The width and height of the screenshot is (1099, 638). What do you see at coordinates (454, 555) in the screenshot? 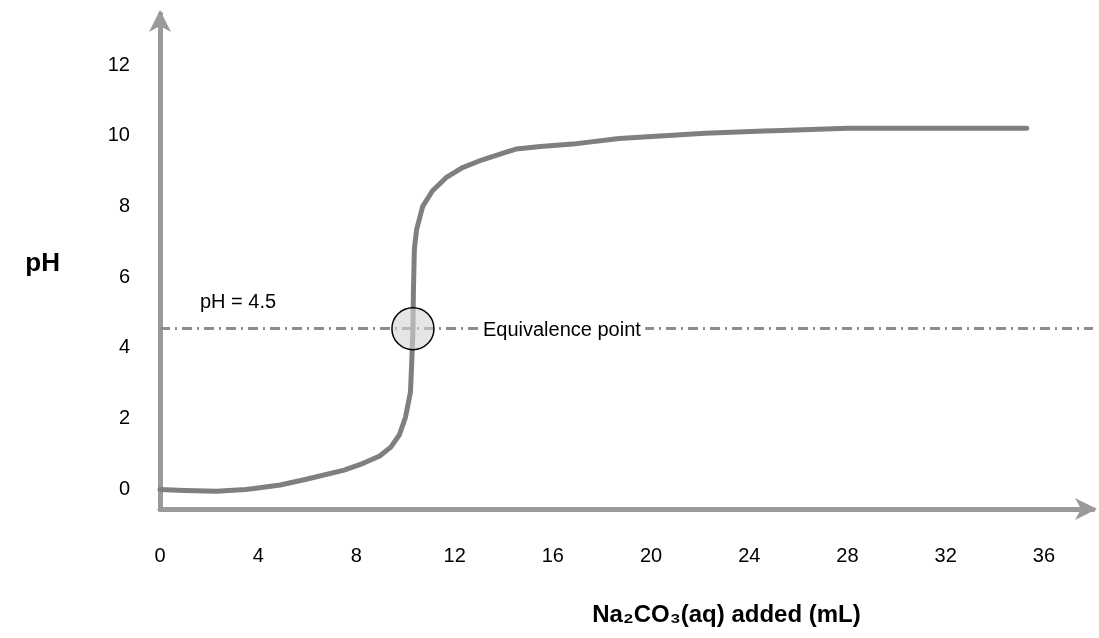
I see `x-tick-label: 12` at bounding box center [454, 555].